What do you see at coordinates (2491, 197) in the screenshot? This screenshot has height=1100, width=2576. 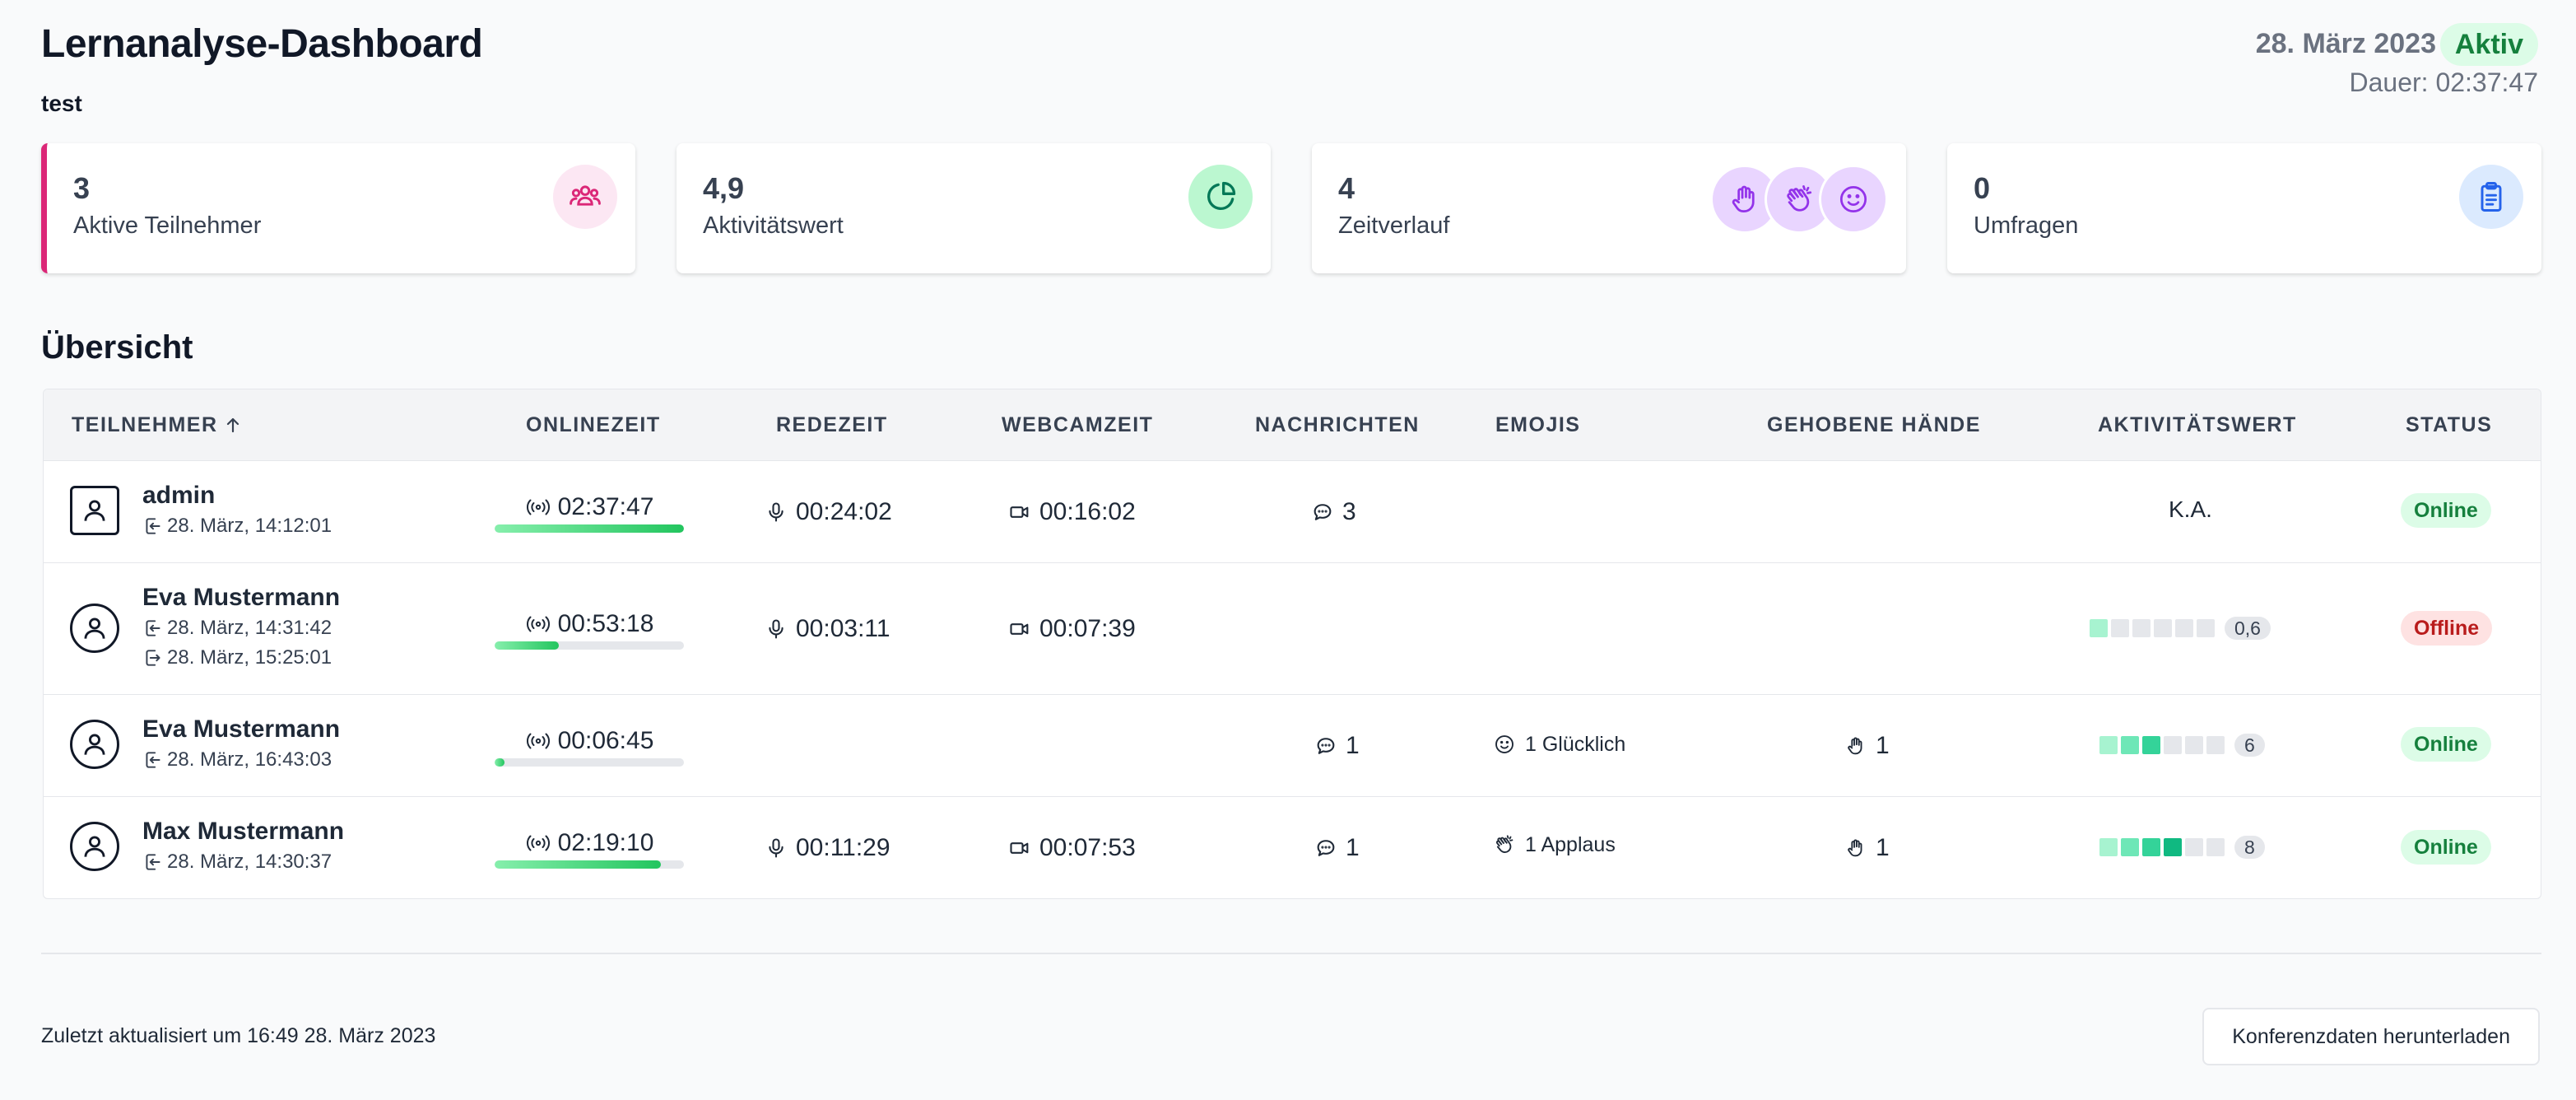 I see `clipboard-icon` at bounding box center [2491, 197].